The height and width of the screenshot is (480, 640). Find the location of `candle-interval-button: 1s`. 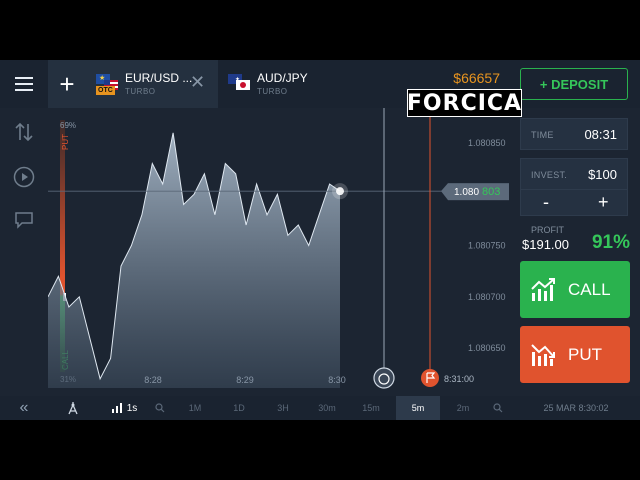

candle-interval-button: 1s is located at coordinates (124, 408).